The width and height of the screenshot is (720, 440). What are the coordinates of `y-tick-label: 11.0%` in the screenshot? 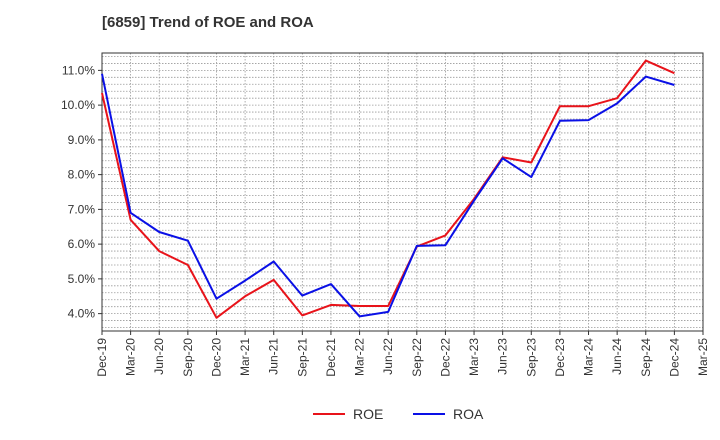 It's located at (78, 70).